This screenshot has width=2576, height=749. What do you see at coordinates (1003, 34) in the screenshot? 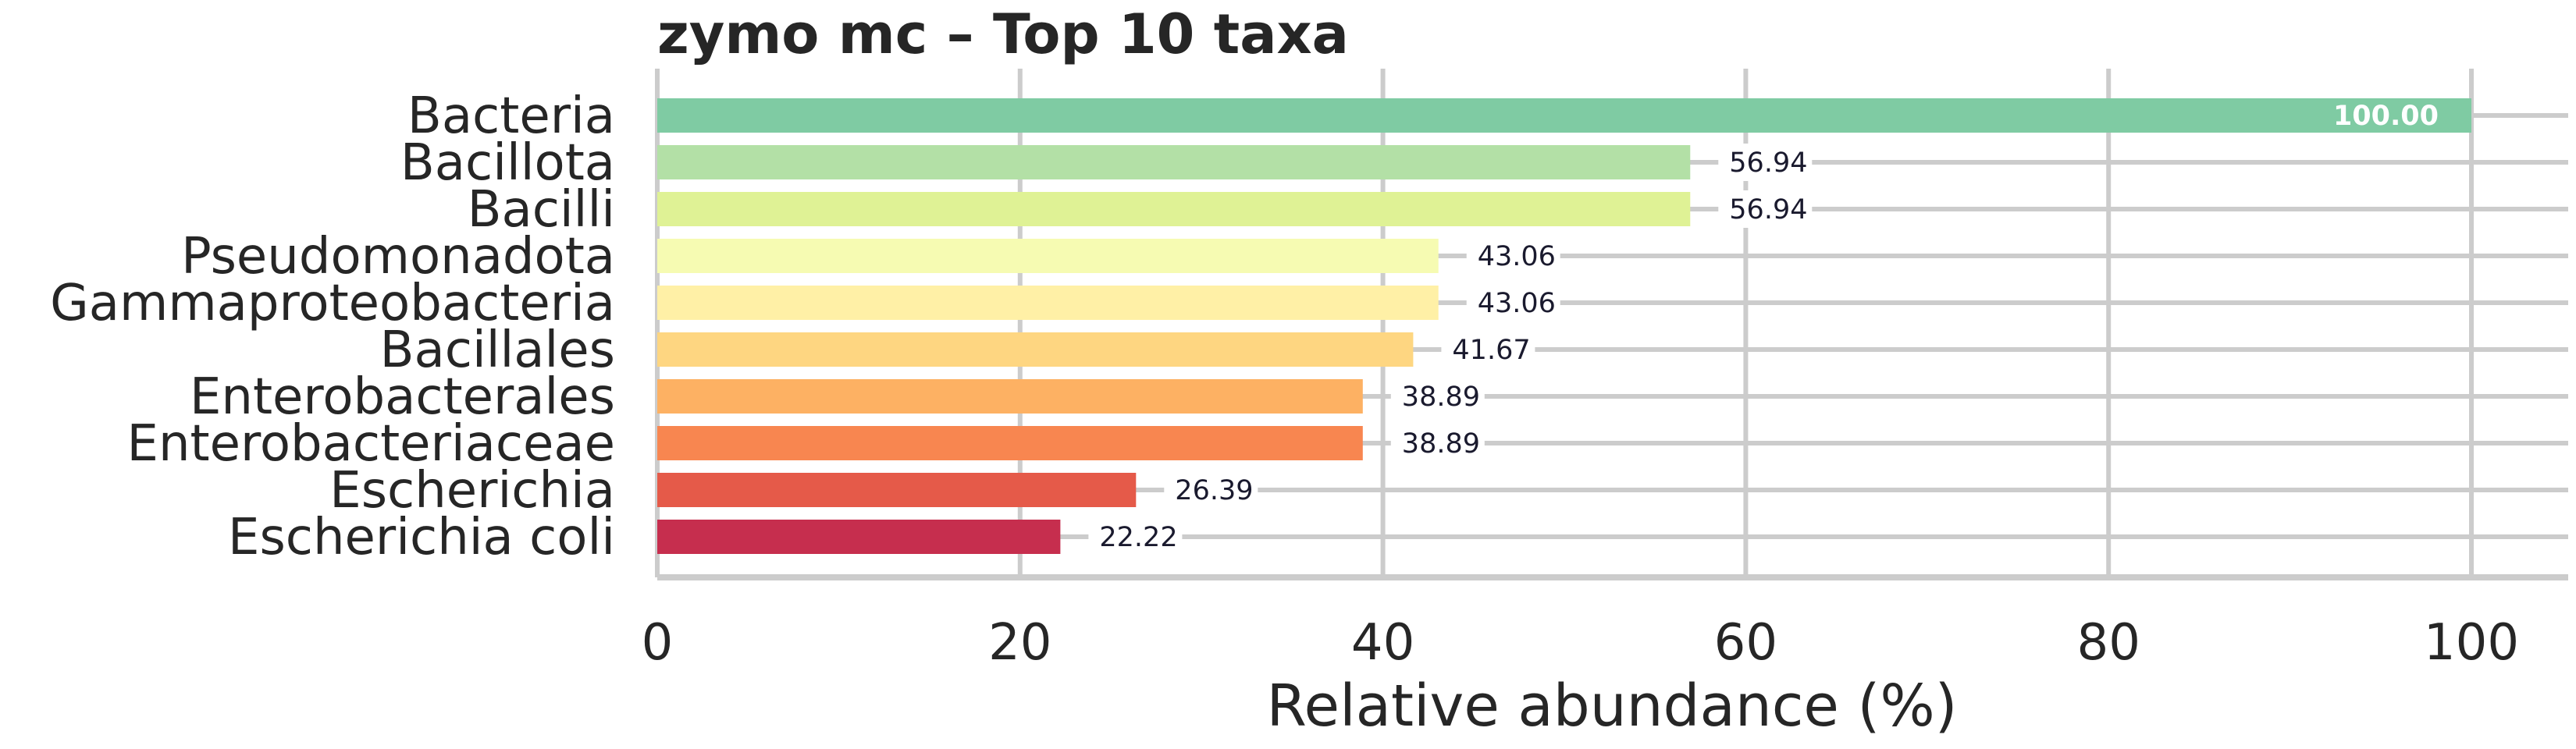
I see `chart-title: zymo mc – Top 10 taxa` at bounding box center [1003, 34].